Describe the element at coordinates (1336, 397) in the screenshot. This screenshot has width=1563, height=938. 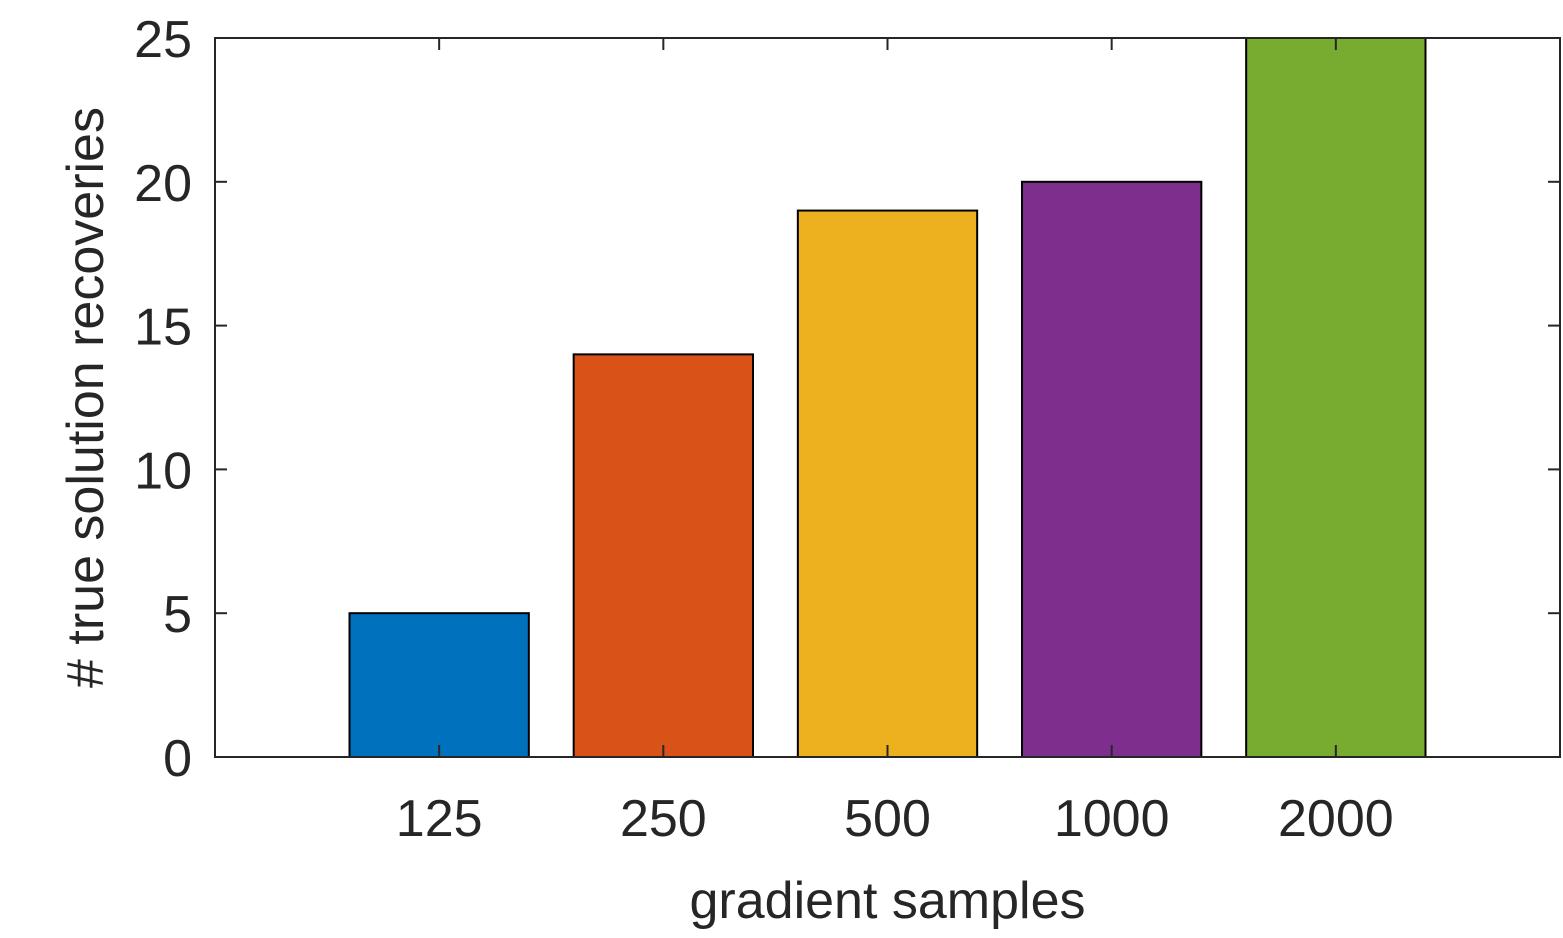
I see `bar-2000` at that location.